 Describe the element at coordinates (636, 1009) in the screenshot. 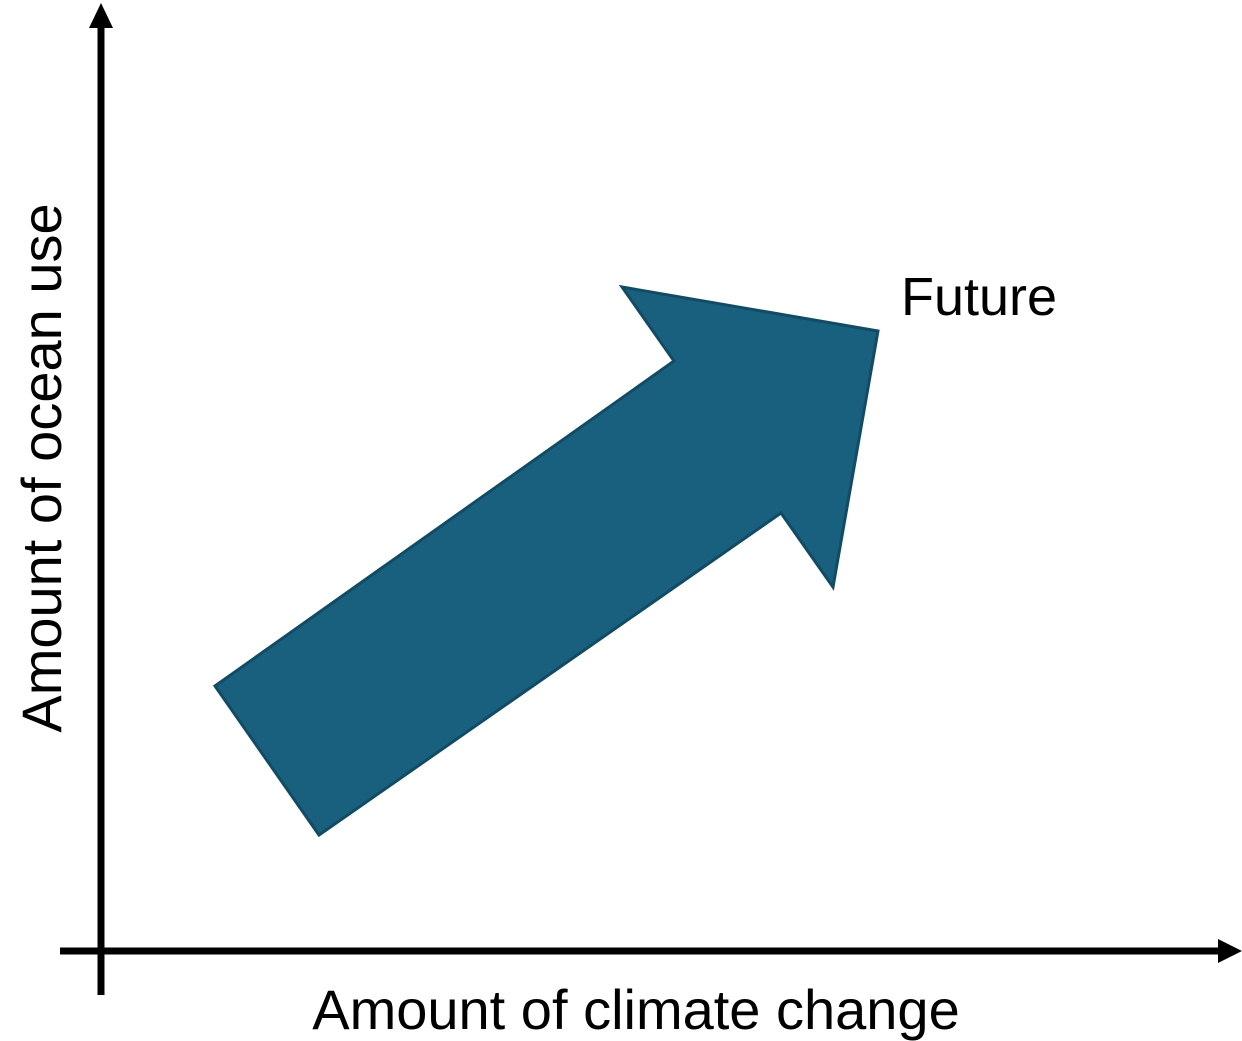

I see `x-axis-label: Amount of climate change` at that location.